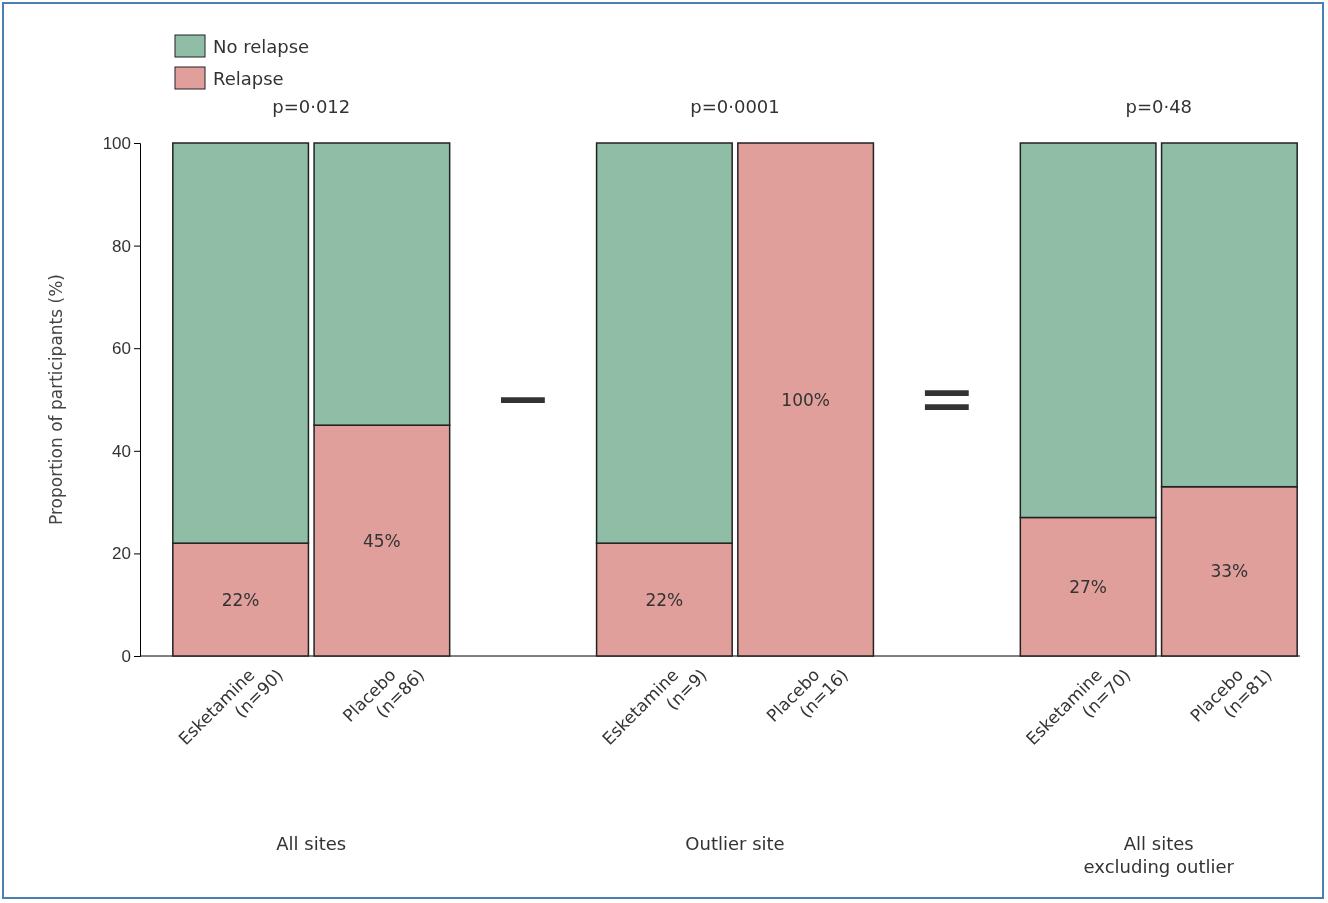  I want to click on legend-label: No relapse, so click(261, 46).